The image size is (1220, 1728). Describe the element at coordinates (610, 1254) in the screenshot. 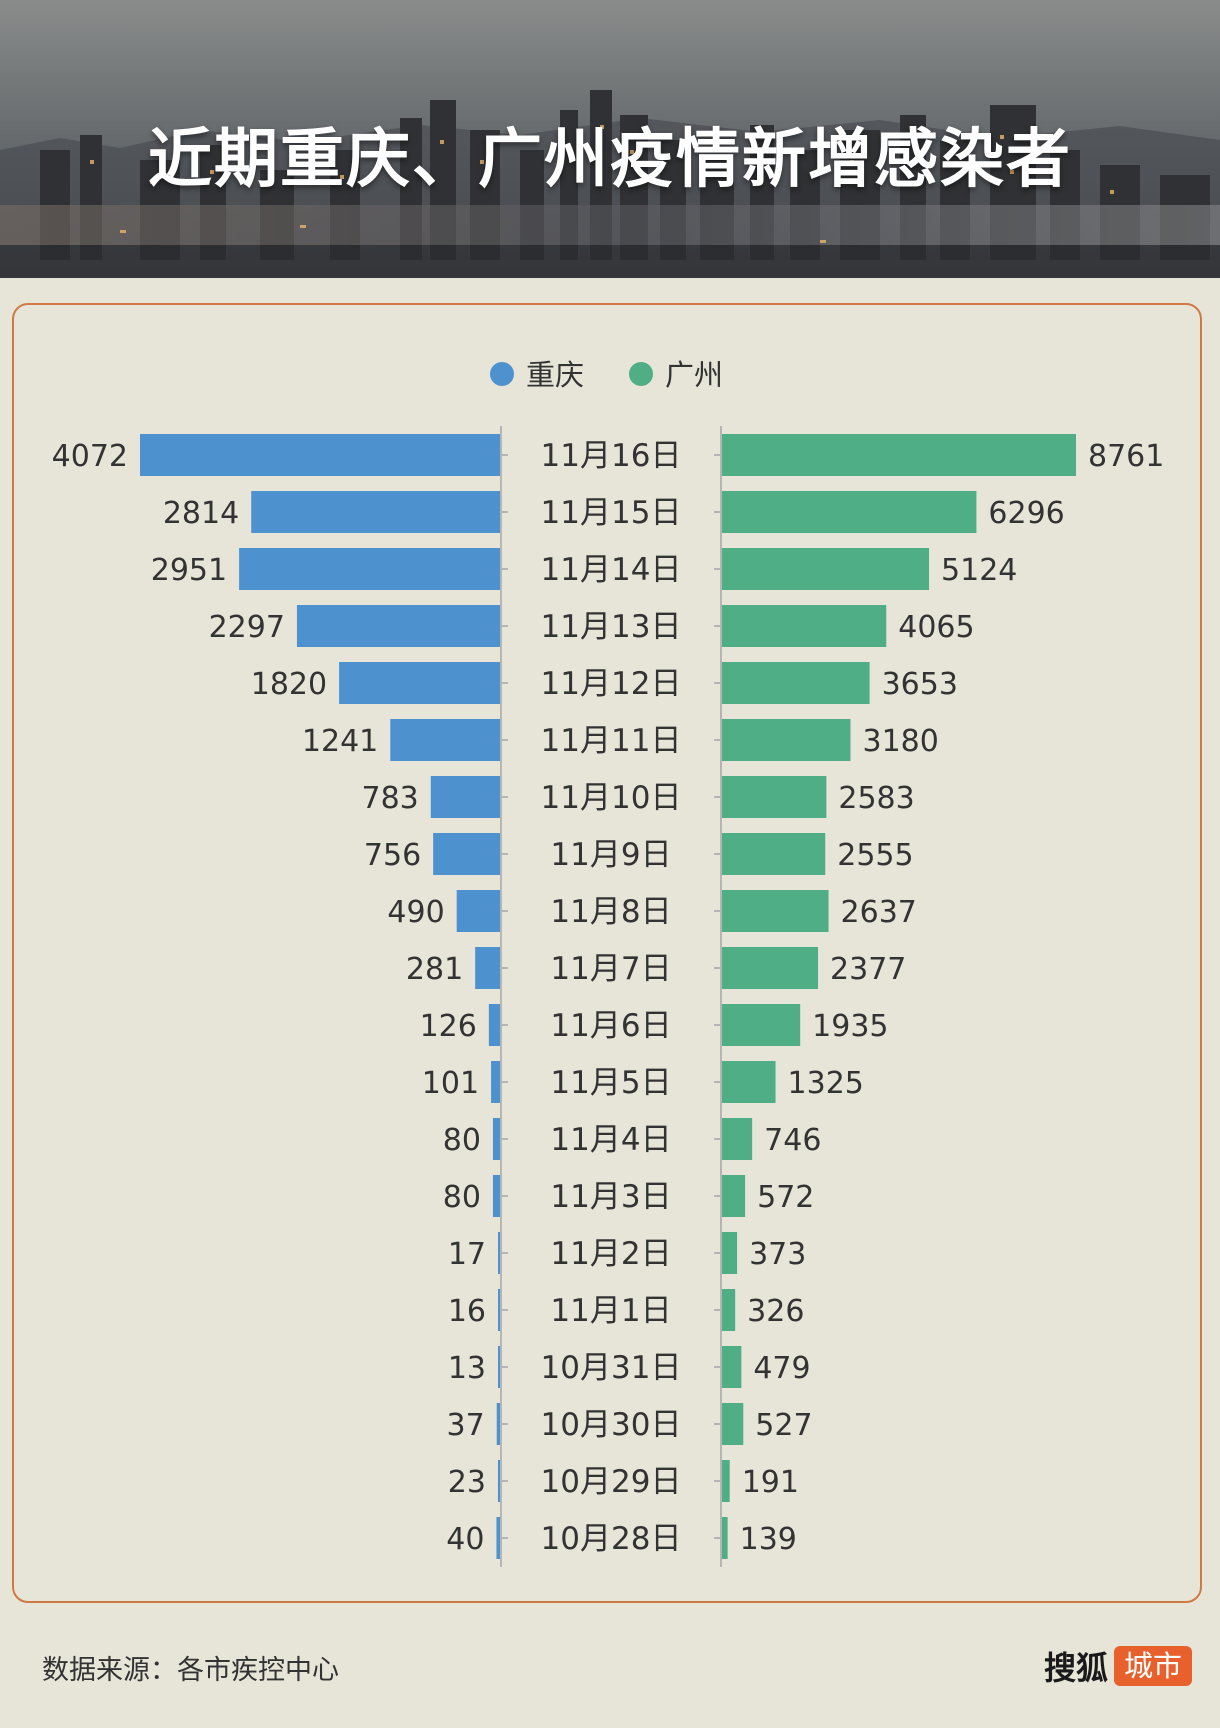

I see `category-label: 11月2日` at that location.